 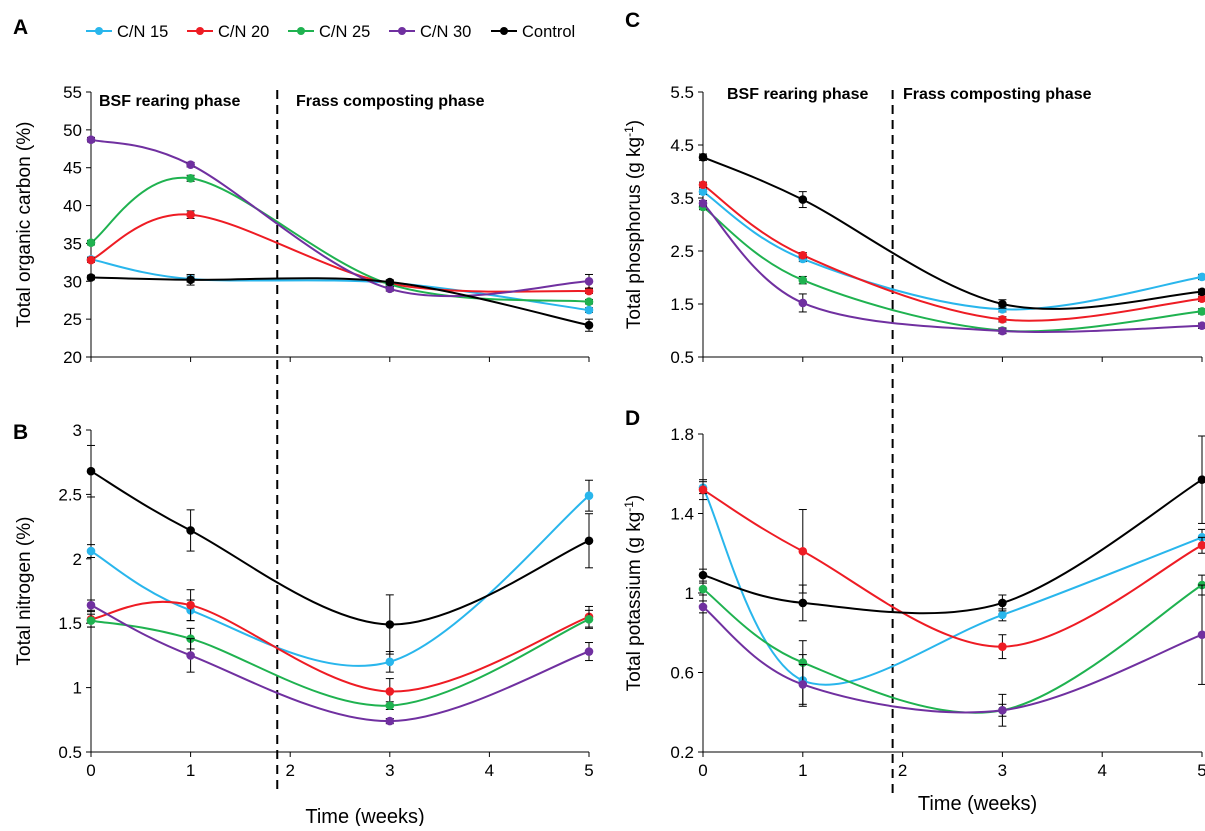 What do you see at coordinates (682, 752) in the screenshot?
I see `y-tick-label: 0.2` at bounding box center [682, 752].